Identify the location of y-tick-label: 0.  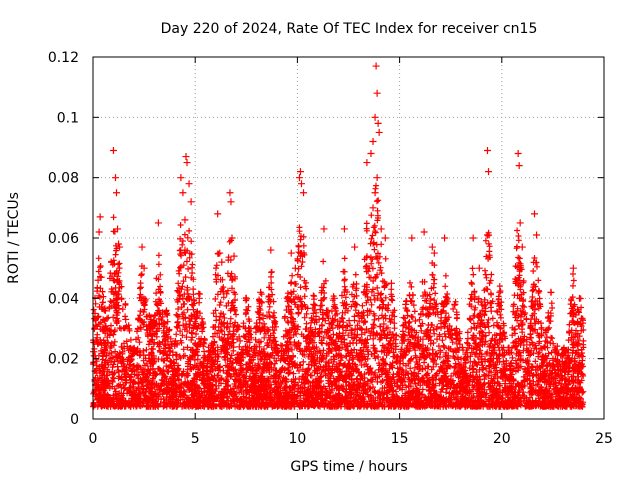
(74, 420).